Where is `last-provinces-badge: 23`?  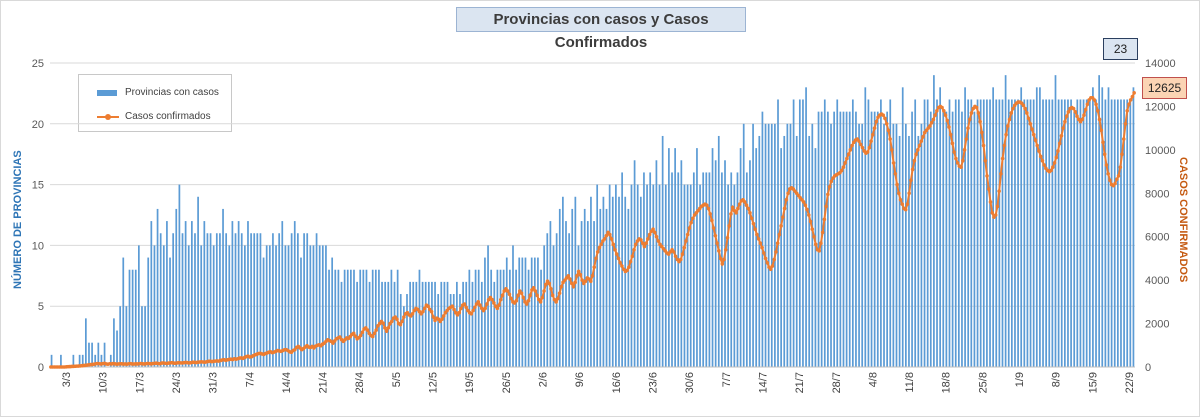 last-provinces-badge: 23 is located at coordinates (1120, 49).